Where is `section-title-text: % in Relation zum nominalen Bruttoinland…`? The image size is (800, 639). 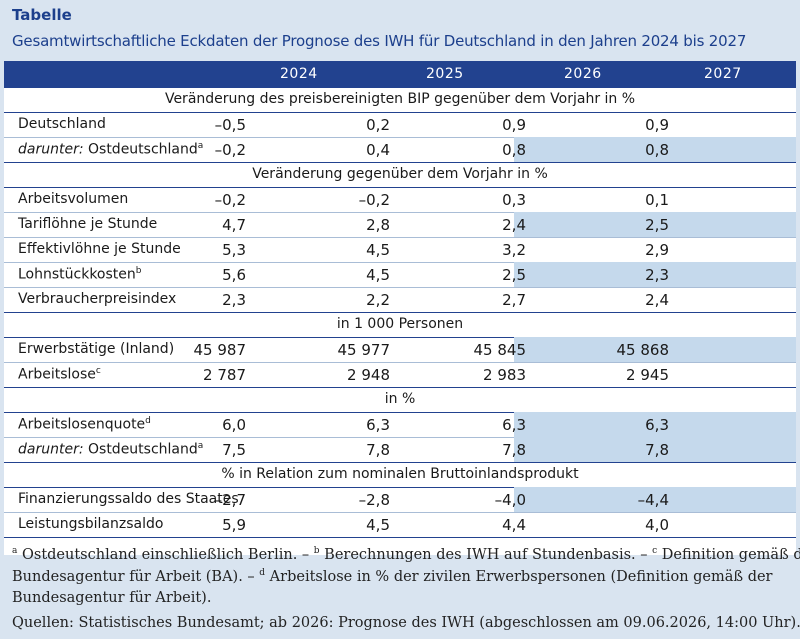
section-title-text: % in Relation zum nominalen Bruttoinland… is located at coordinates (400, 474).